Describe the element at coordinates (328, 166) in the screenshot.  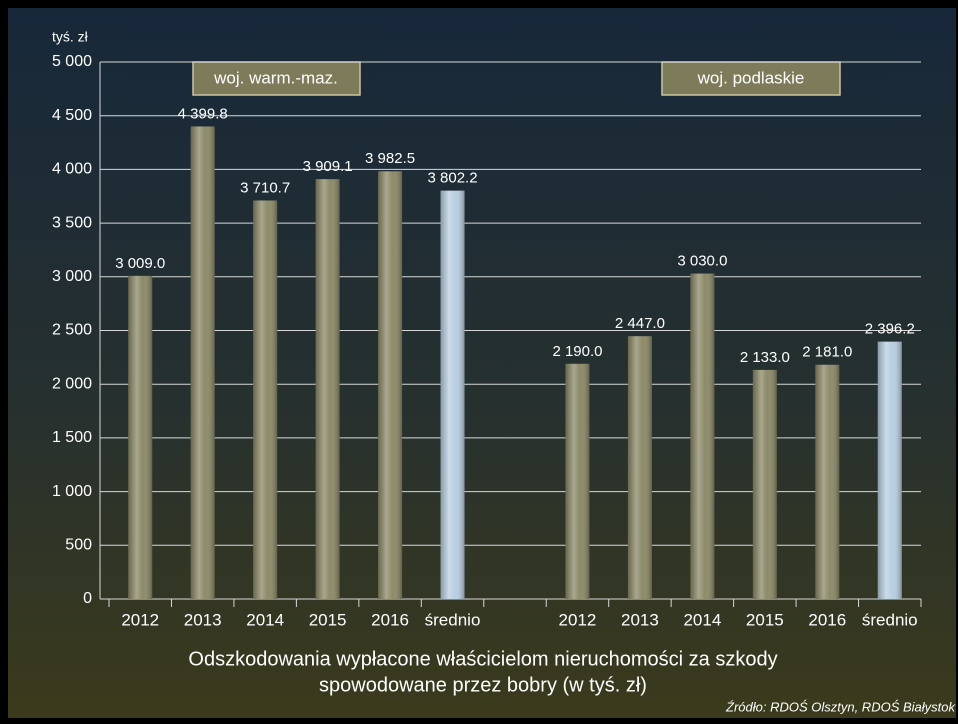
I see `data-label: 3 909.1` at that location.